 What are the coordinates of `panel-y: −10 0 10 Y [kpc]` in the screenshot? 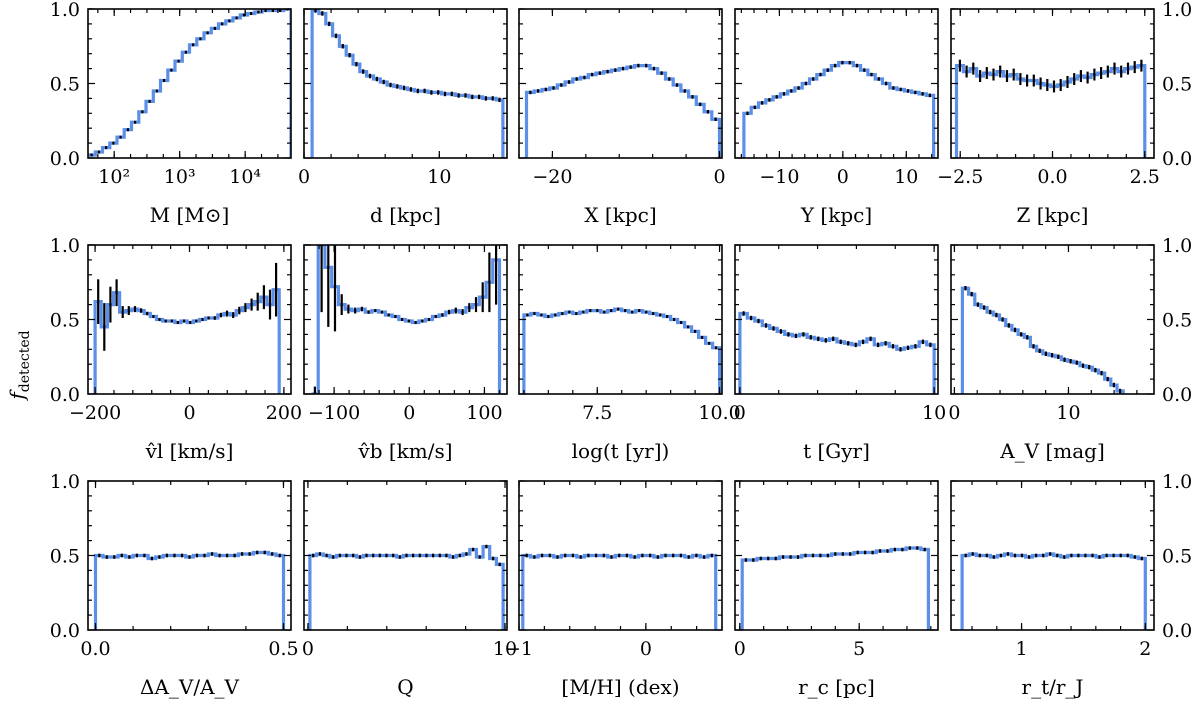 It's located at (836, 117).